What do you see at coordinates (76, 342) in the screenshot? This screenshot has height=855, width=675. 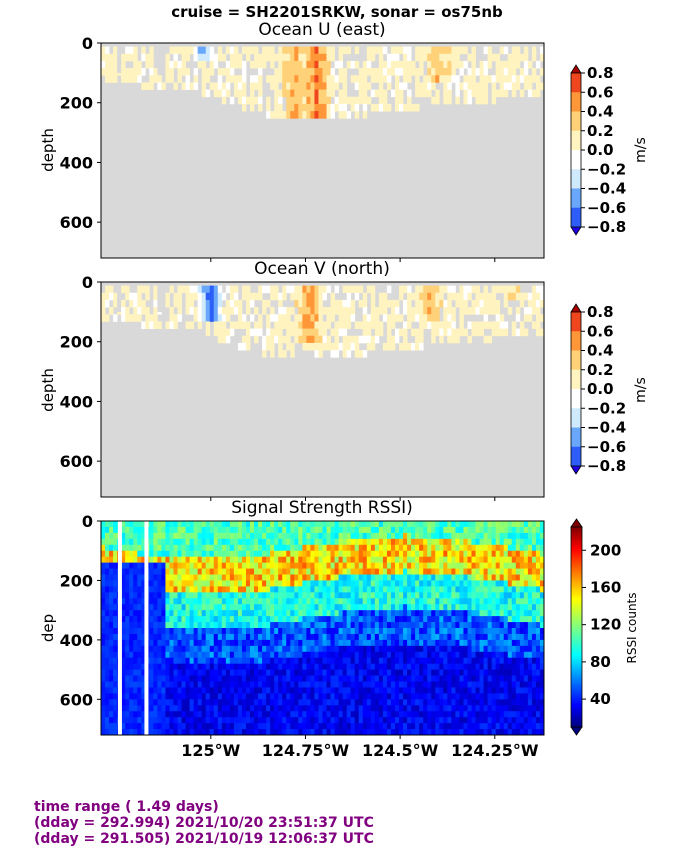 I see `ytick-label: 200` at bounding box center [76, 342].